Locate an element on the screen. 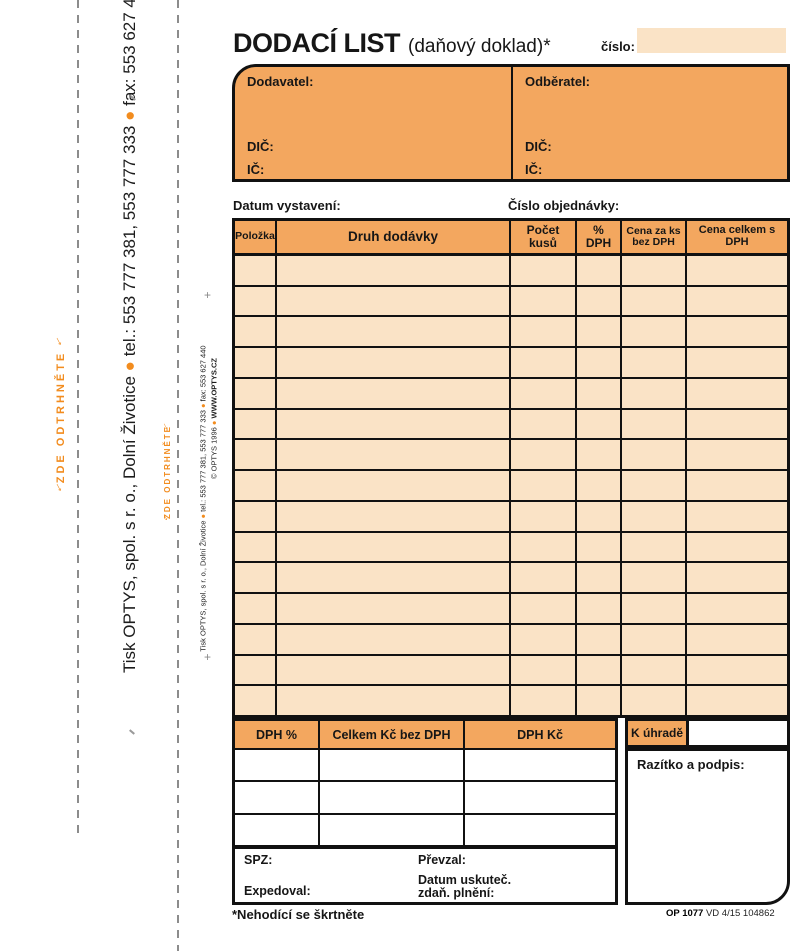 This screenshot has width=800, height=951. customer-cell: Odběratel: DIČ: IČ: is located at coordinates (650, 123).